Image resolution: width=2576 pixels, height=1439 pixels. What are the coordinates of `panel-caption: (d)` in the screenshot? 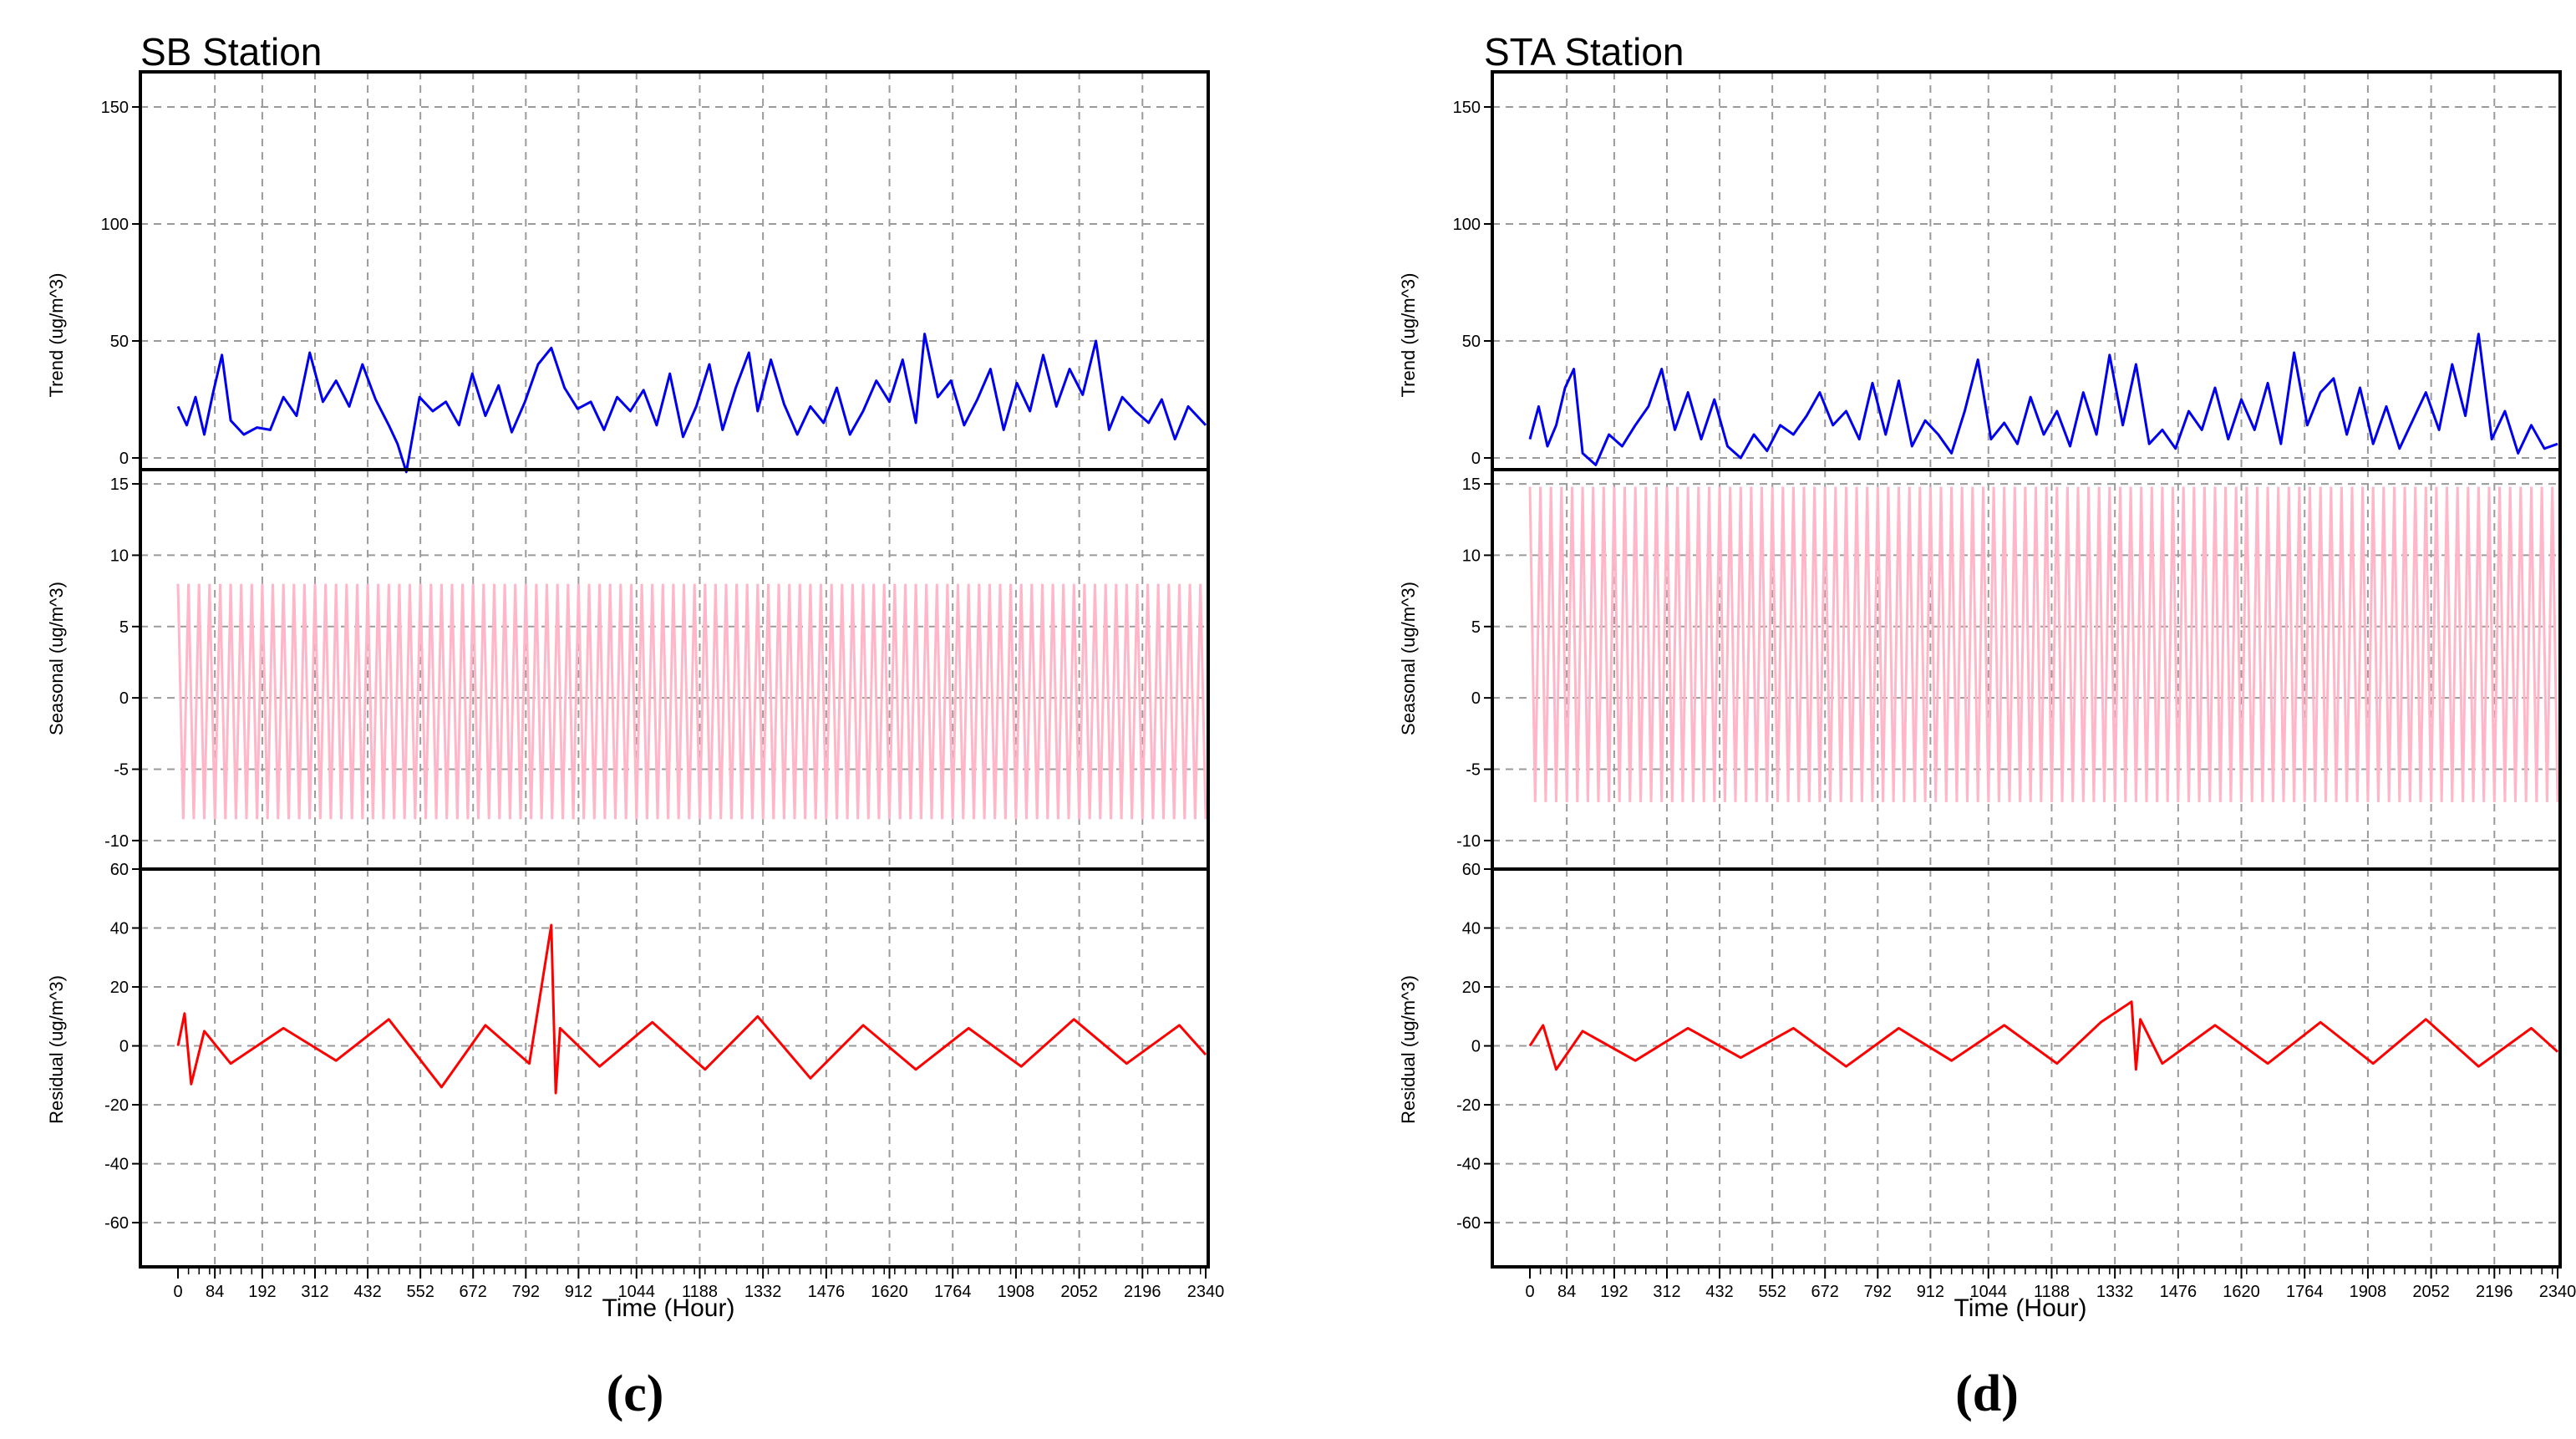 It's located at (1987, 1393).